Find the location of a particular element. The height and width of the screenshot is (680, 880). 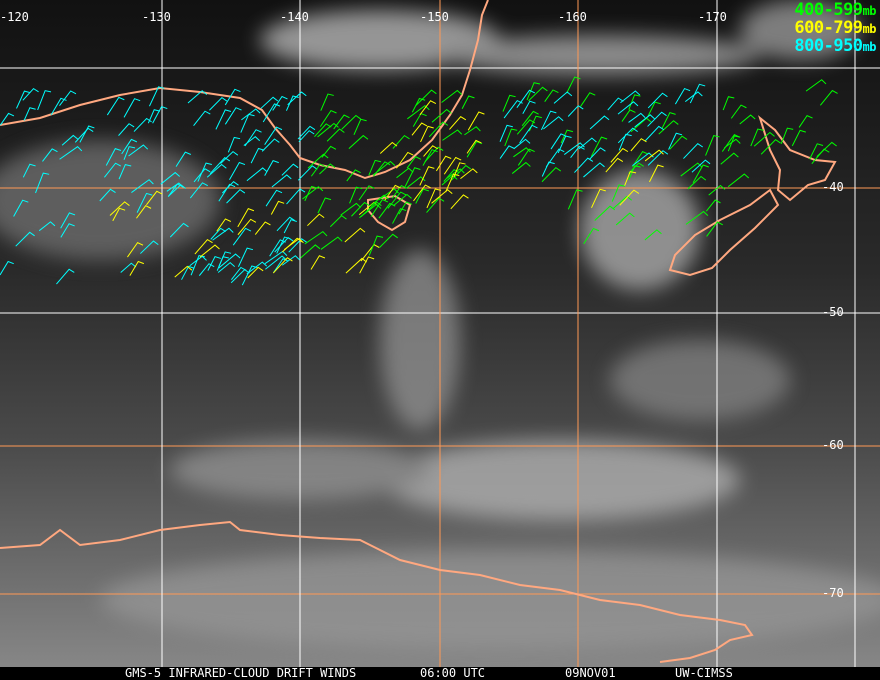

new-zealand-south-coastline is located at coordinates (724, 232).